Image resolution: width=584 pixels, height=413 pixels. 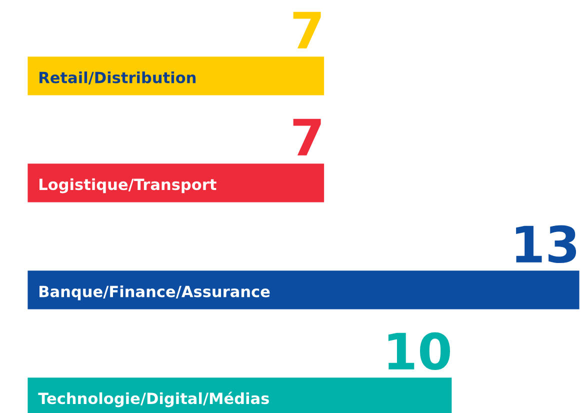 What do you see at coordinates (128, 186) in the screenshot?
I see `y-tick-label: Logistique/Transport` at bounding box center [128, 186].